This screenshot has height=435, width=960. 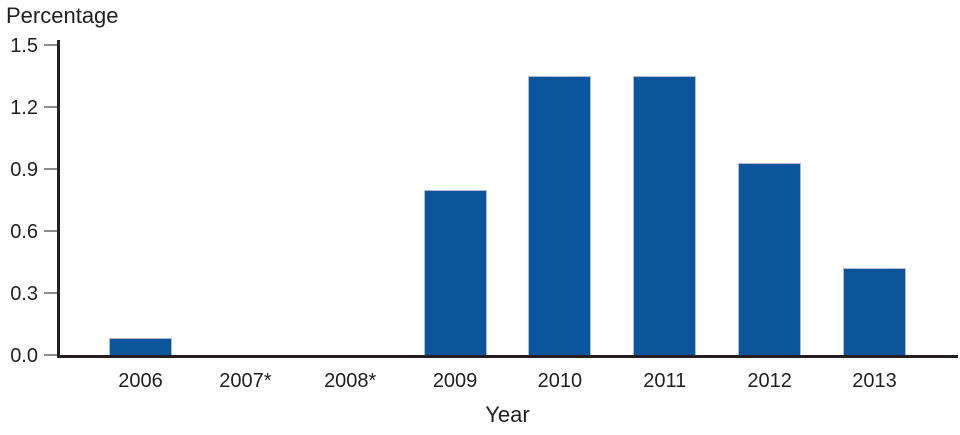 I want to click on y-tick-label: 0.0, so click(x=24, y=356).